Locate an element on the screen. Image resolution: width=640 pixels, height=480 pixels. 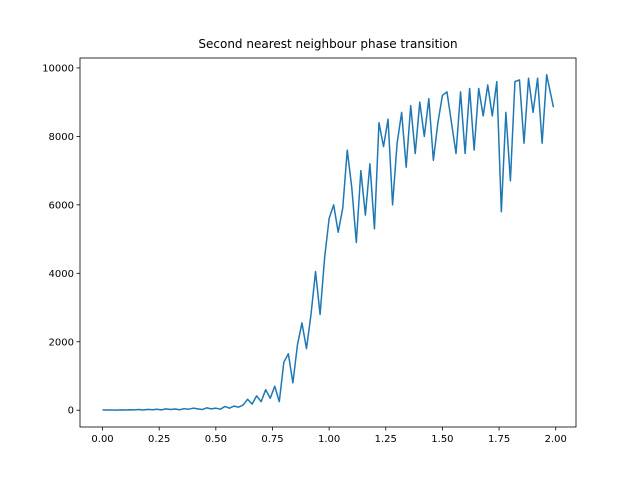
x-tick-label: 2.00 is located at coordinates (556, 439).